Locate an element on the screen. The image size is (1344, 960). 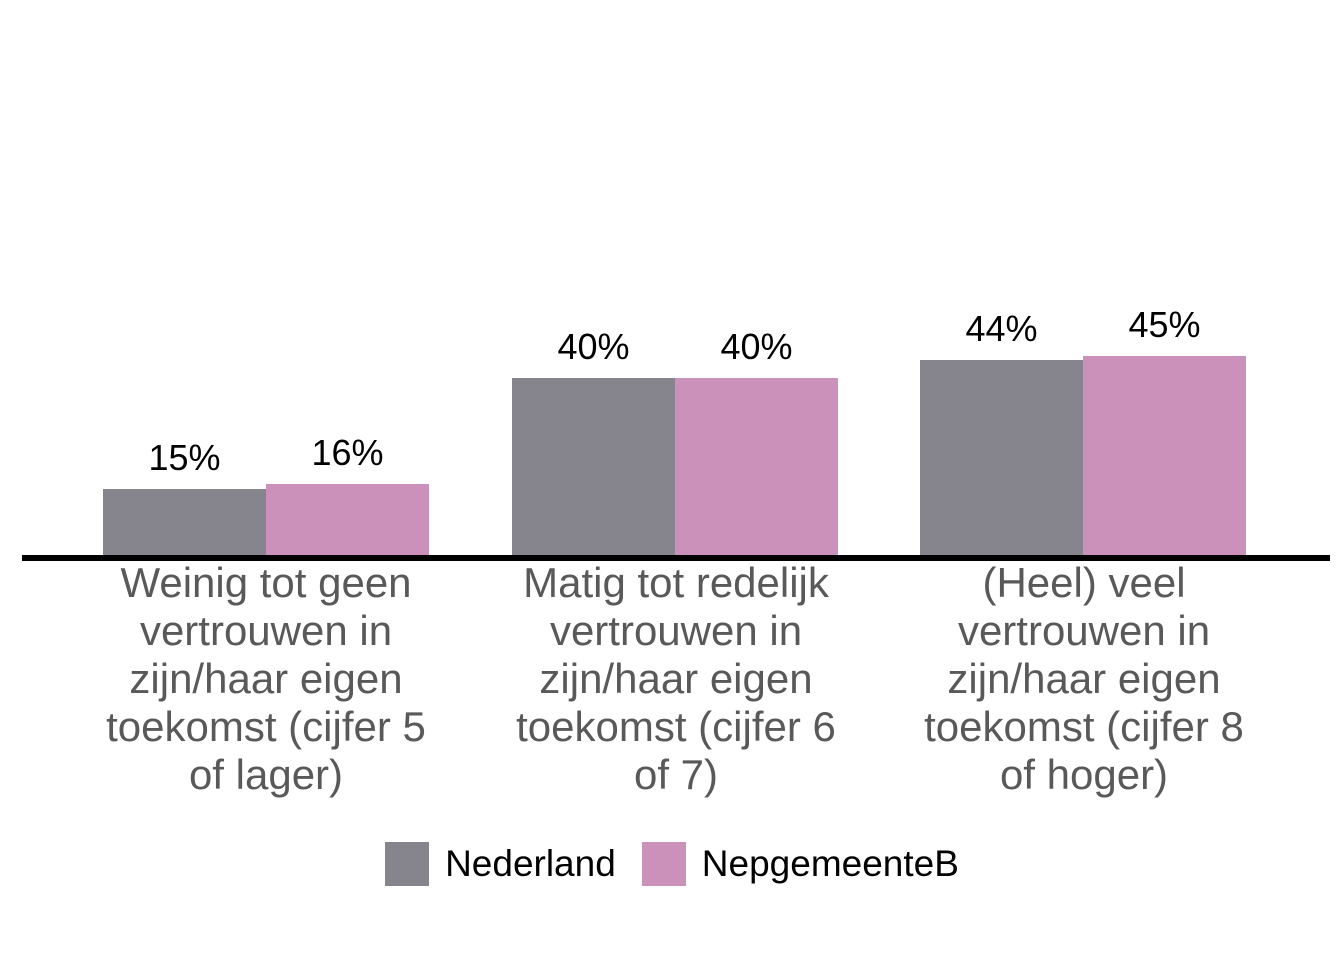
legend-label-nederland: Nederland is located at coordinates (530, 863).